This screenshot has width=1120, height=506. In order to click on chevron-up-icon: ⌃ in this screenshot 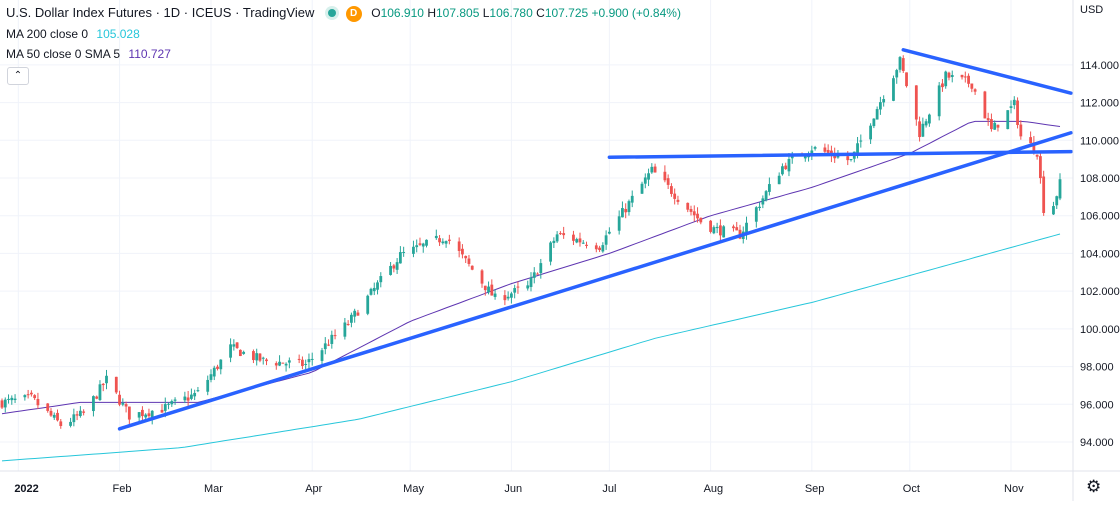, I will do `click(18, 76)`.